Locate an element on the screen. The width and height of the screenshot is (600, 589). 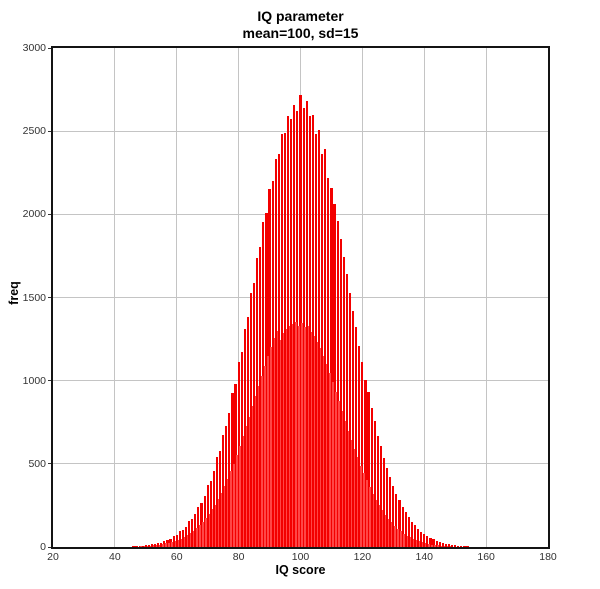
y-tick-label: 1500 is located at coordinates (34, 297).